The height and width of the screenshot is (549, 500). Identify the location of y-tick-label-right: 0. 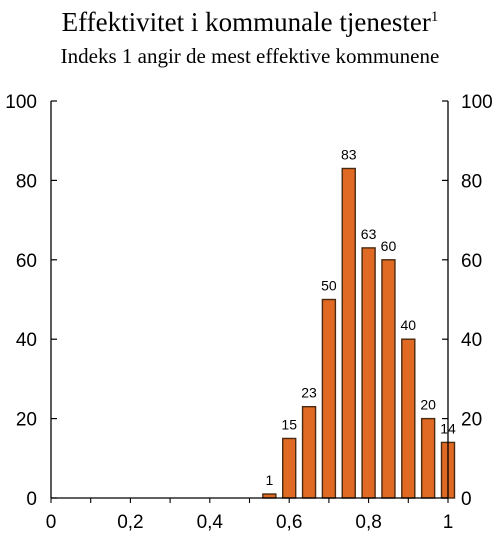
(466, 499).